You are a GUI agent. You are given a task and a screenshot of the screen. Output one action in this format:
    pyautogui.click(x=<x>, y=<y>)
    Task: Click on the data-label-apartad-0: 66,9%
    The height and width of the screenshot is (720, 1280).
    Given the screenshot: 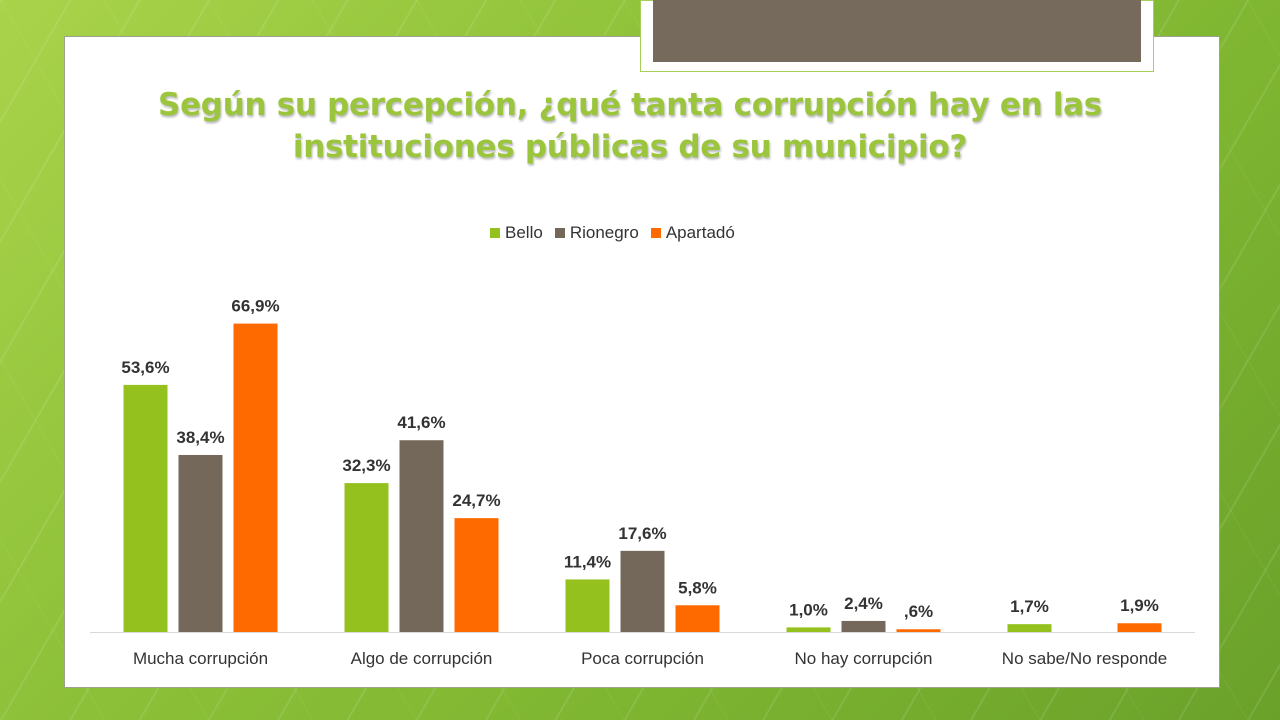 What is the action you would take?
    pyautogui.click(x=255, y=306)
    